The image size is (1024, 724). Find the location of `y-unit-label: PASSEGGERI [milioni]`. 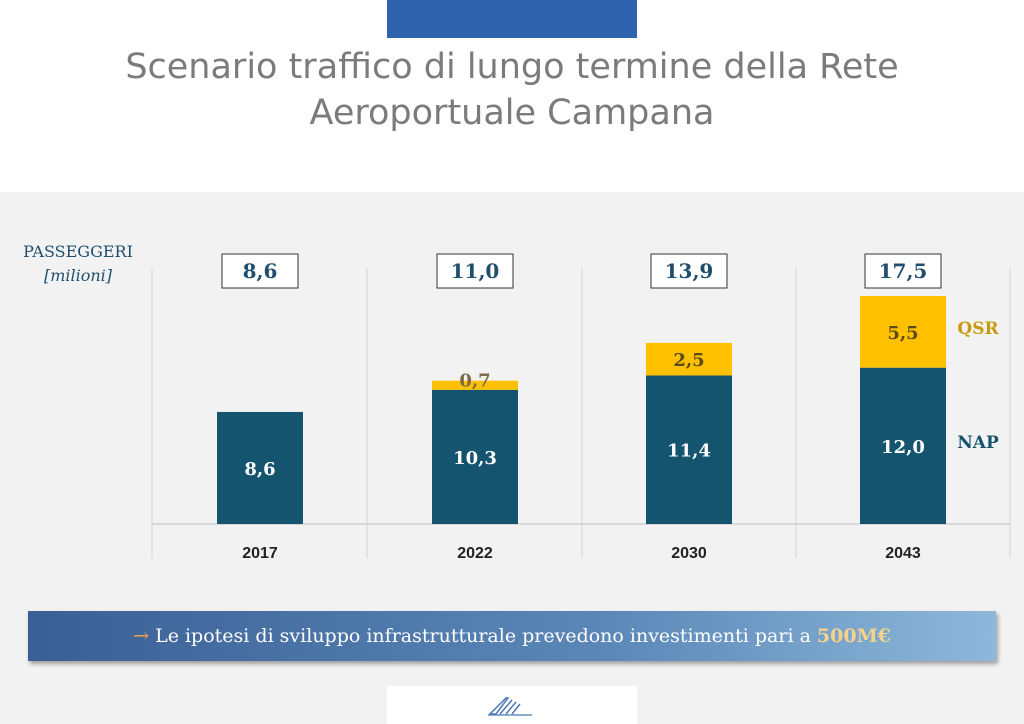

y-unit-label: PASSEGGERI [milioni] is located at coordinates (78, 264).